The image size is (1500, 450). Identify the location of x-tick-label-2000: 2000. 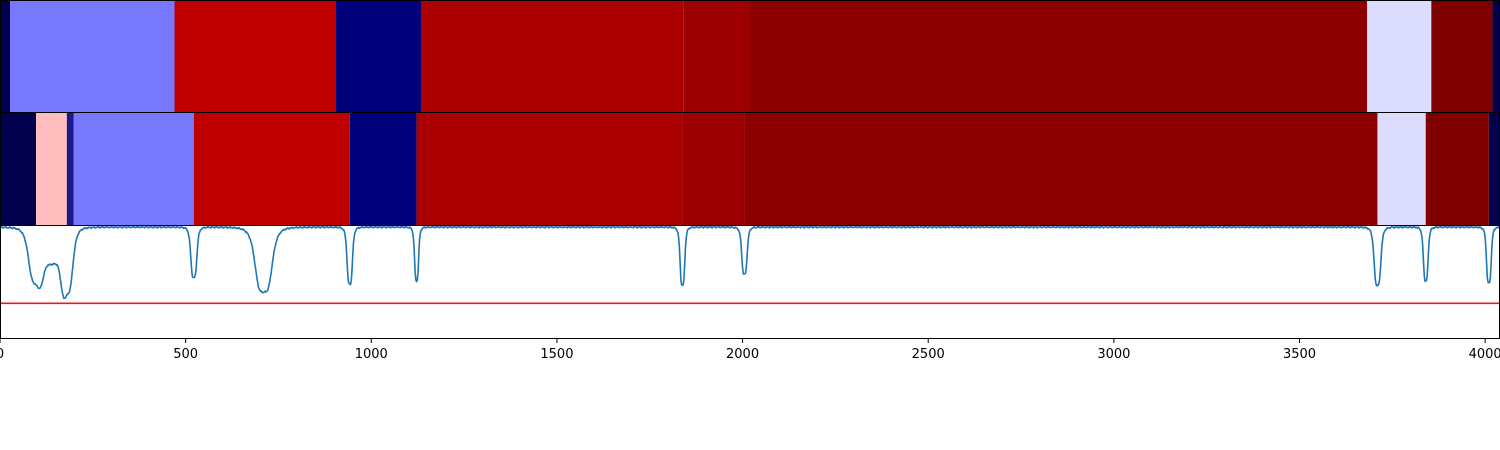
(742, 354).